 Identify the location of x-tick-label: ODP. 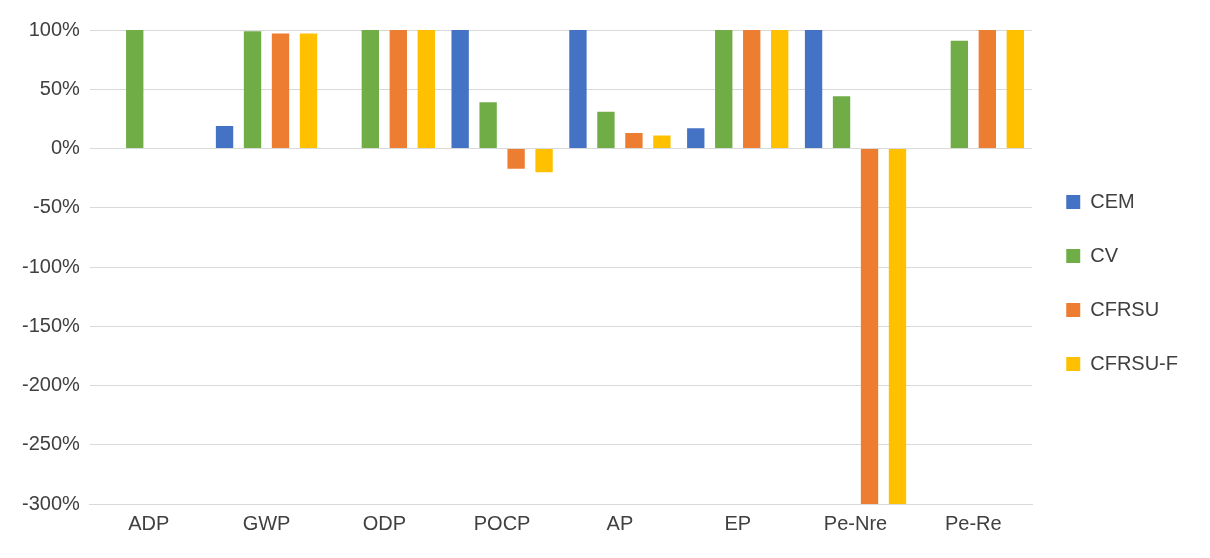
(384, 522).